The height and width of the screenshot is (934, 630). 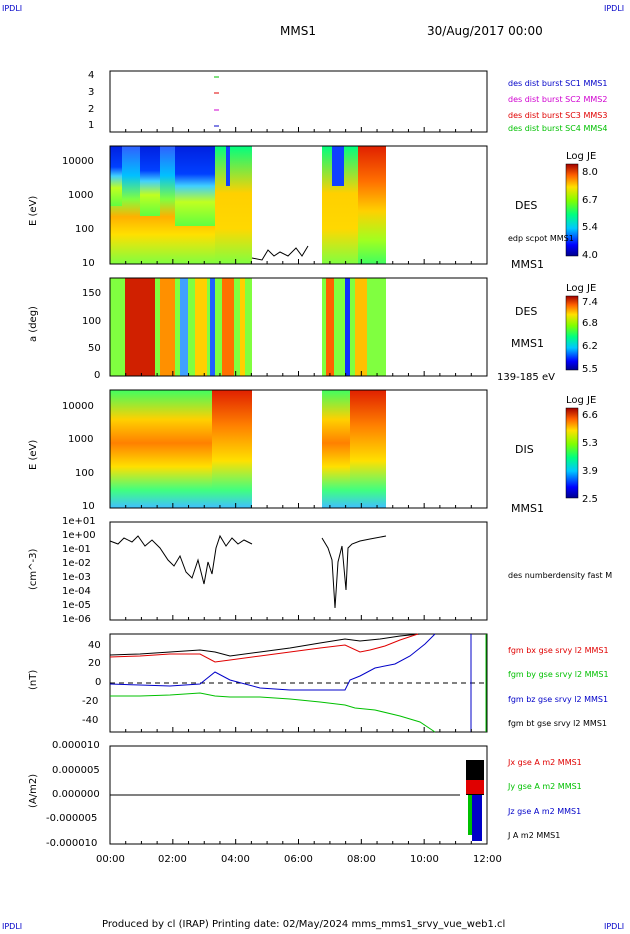 What do you see at coordinates (72, 843) in the screenshot?
I see `current-ytick: -0.000010` at bounding box center [72, 843].